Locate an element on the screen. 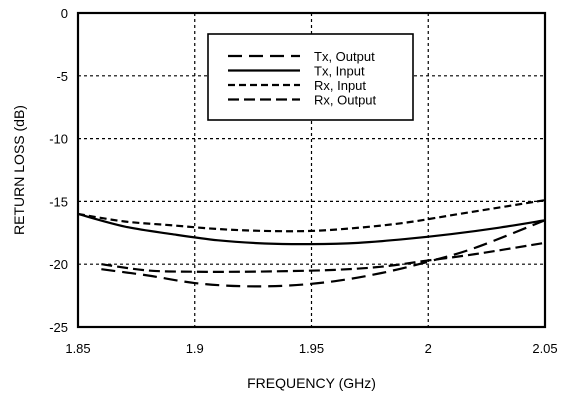  x-tick-label: 2.05 is located at coordinates (544, 348).